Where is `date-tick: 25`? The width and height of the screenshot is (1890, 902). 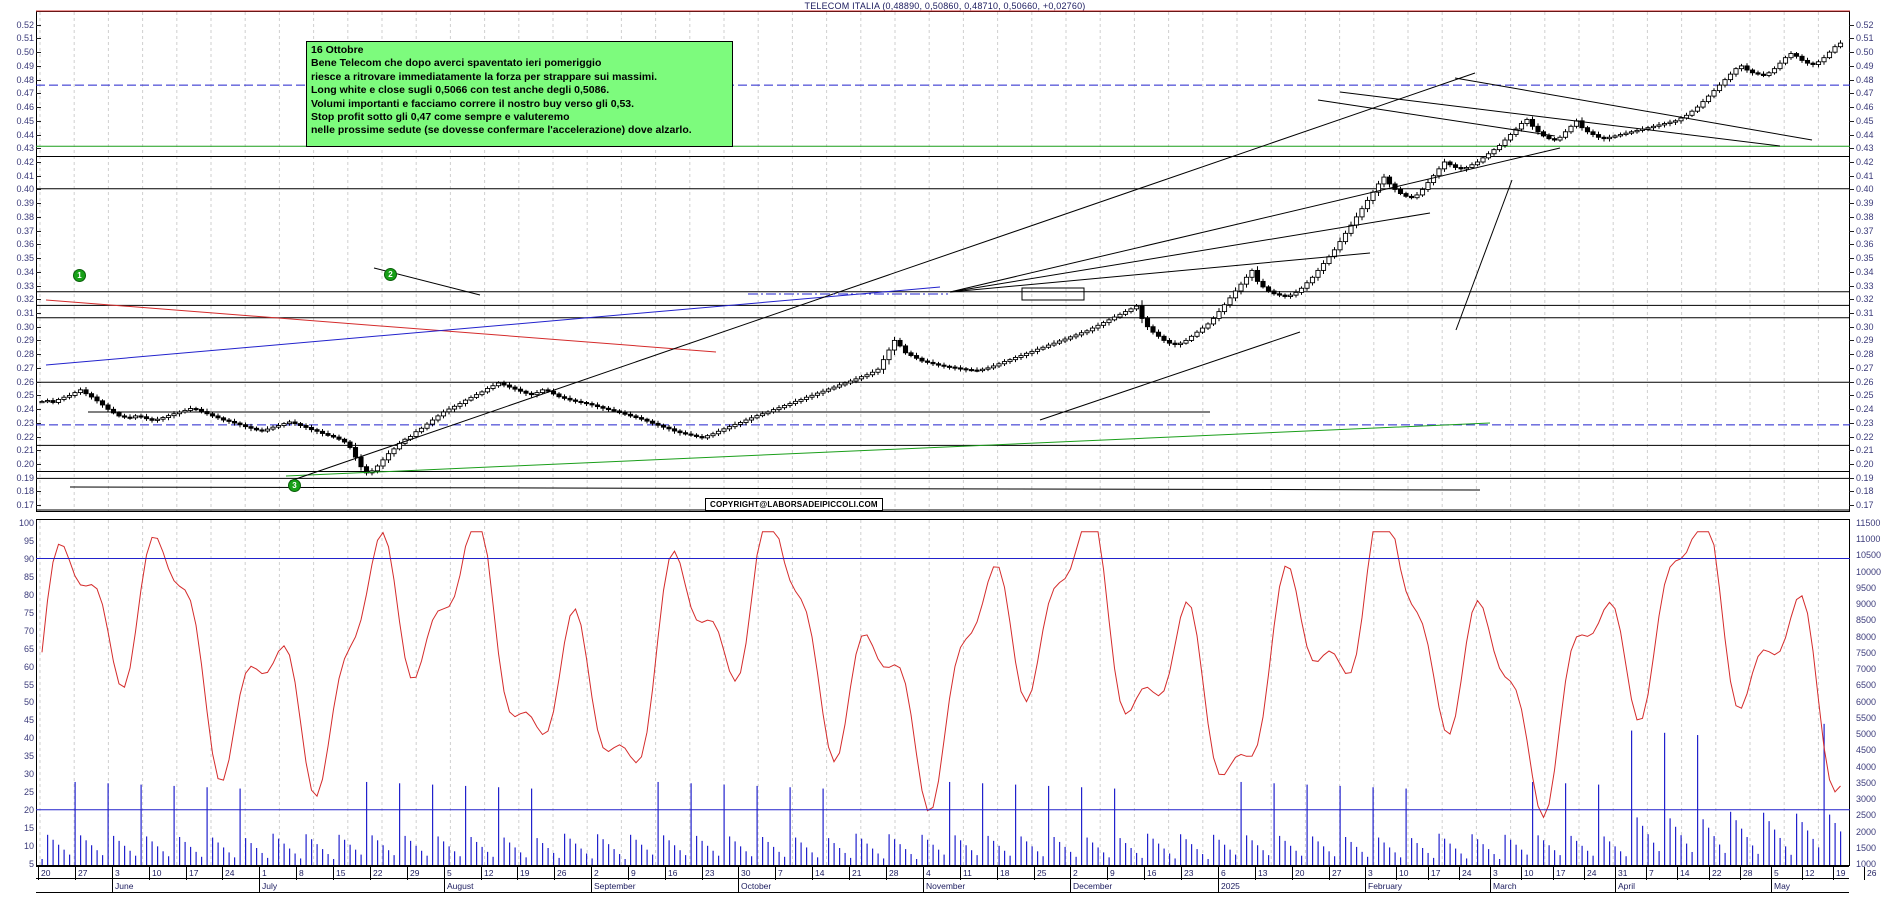 date-tick: 25 is located at coordinates (1040, 873).